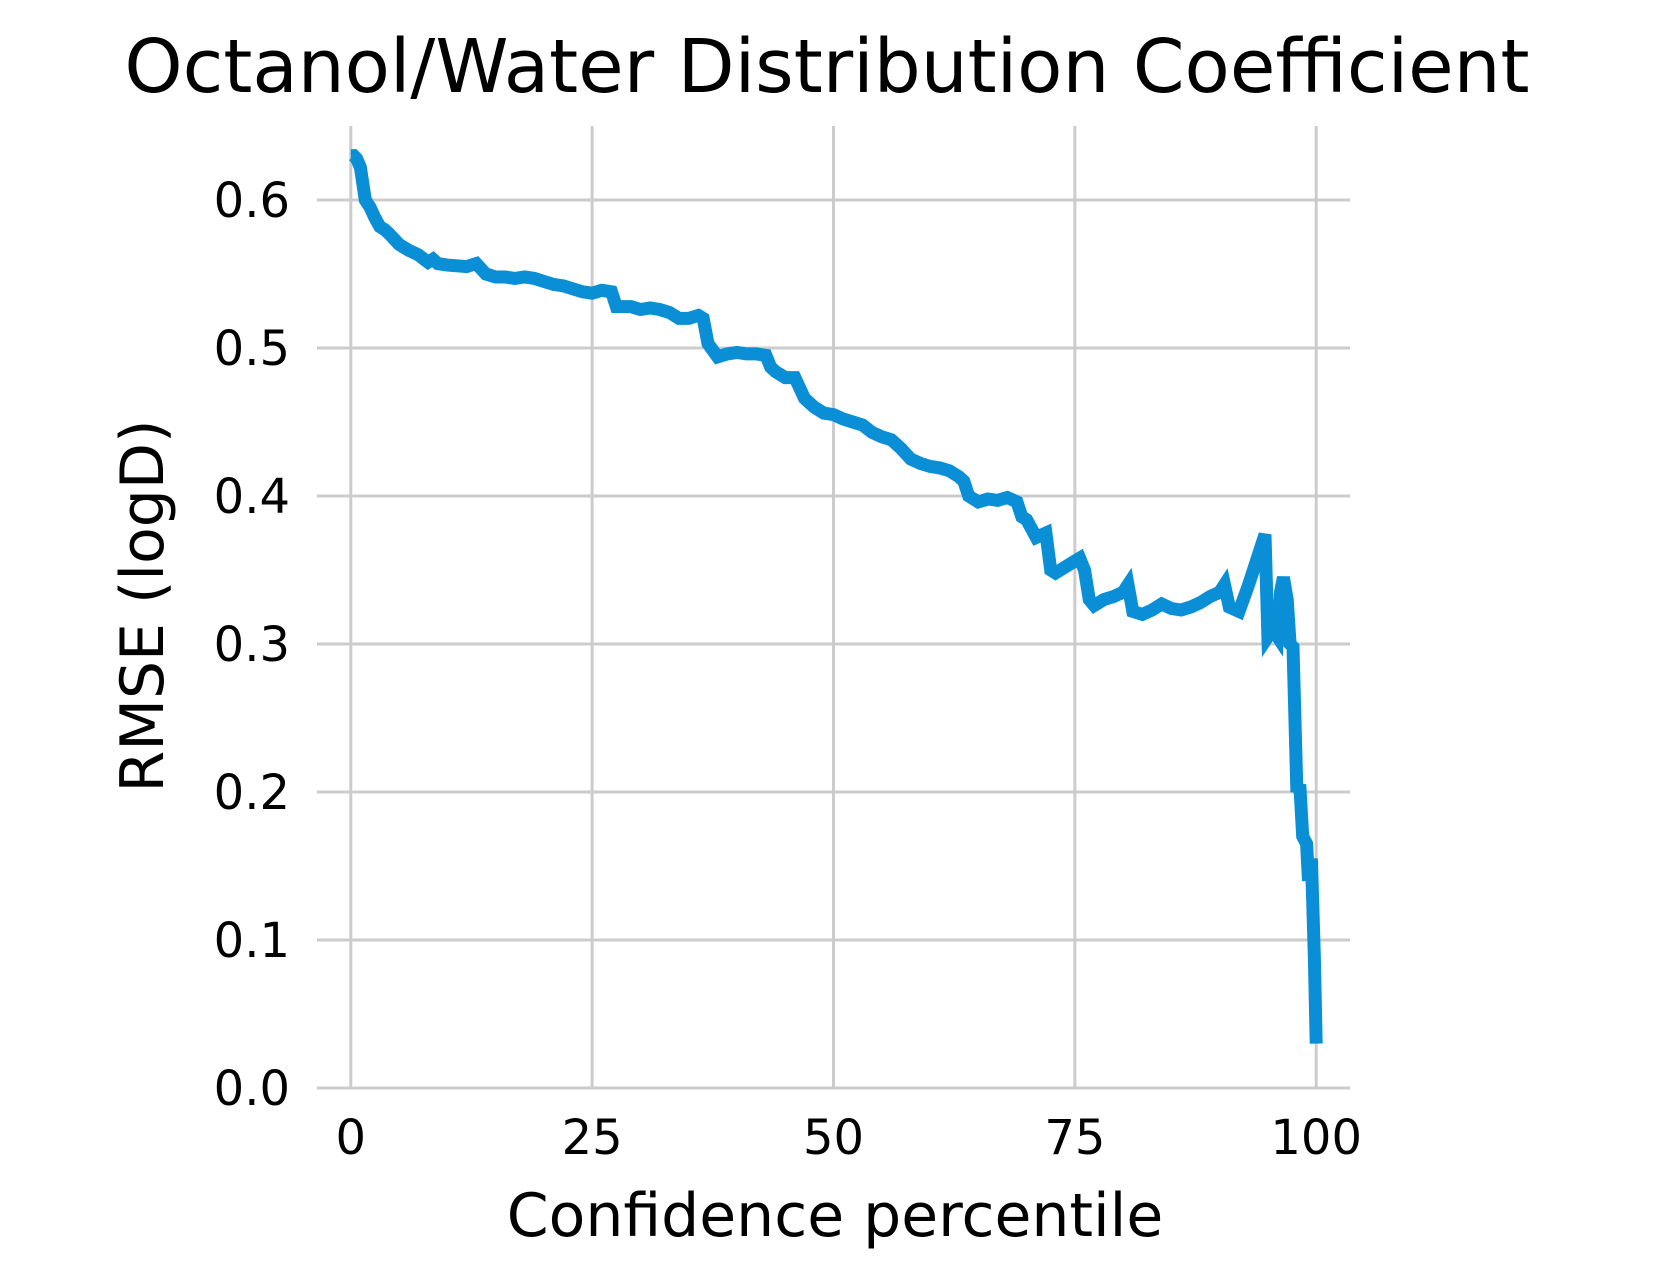 Image resolution: width=1655 pixels, height=1276 pixels. What do you see at coordinates (252, 1089) in the screenshot?
I see `y-tick-label: 0.0` at bounding box center [252, 1089].